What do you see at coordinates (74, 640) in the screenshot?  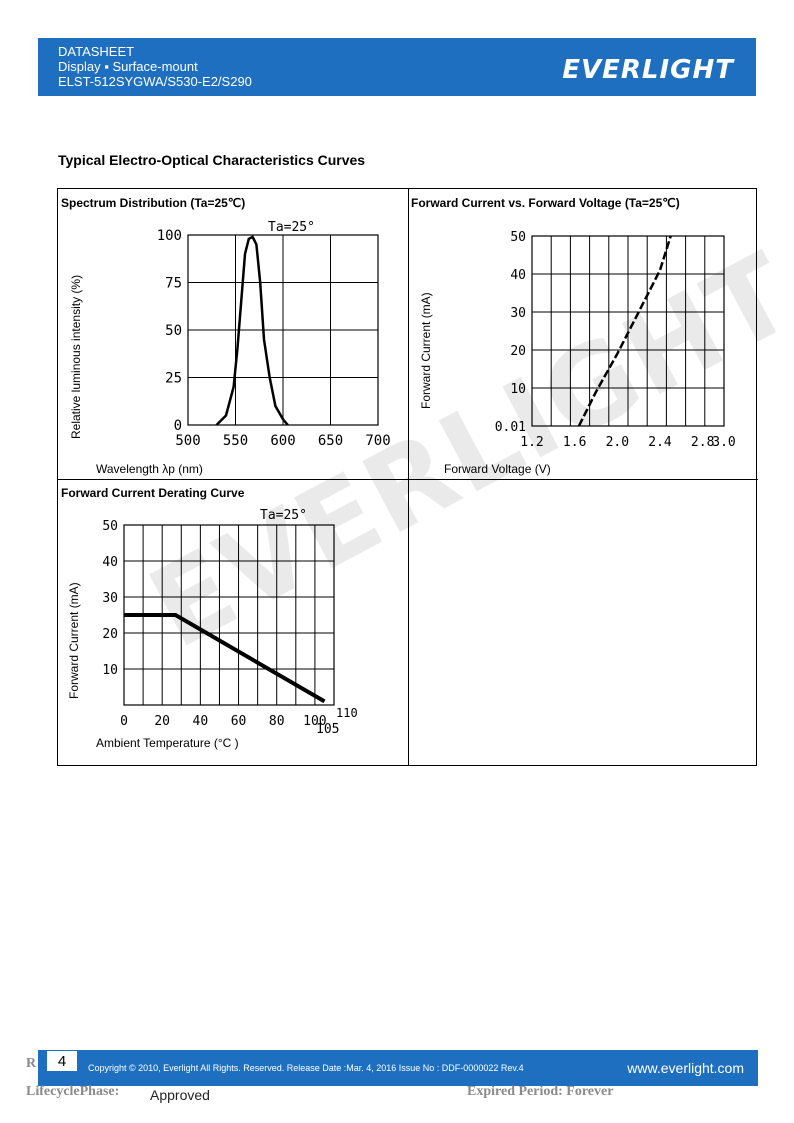 I see `derating-ylabel: Forward Current (mA)` at bounding box center [74, 640].